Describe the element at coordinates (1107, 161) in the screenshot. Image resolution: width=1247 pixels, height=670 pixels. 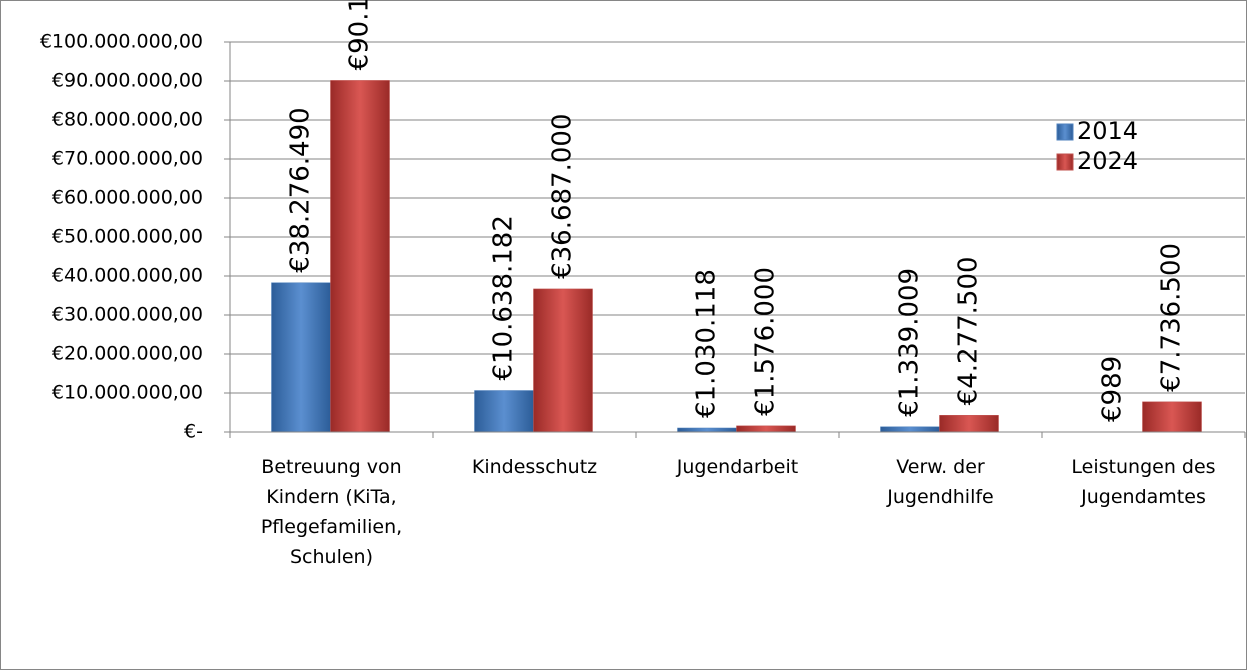
I see `legend-label: 2024` at that location.